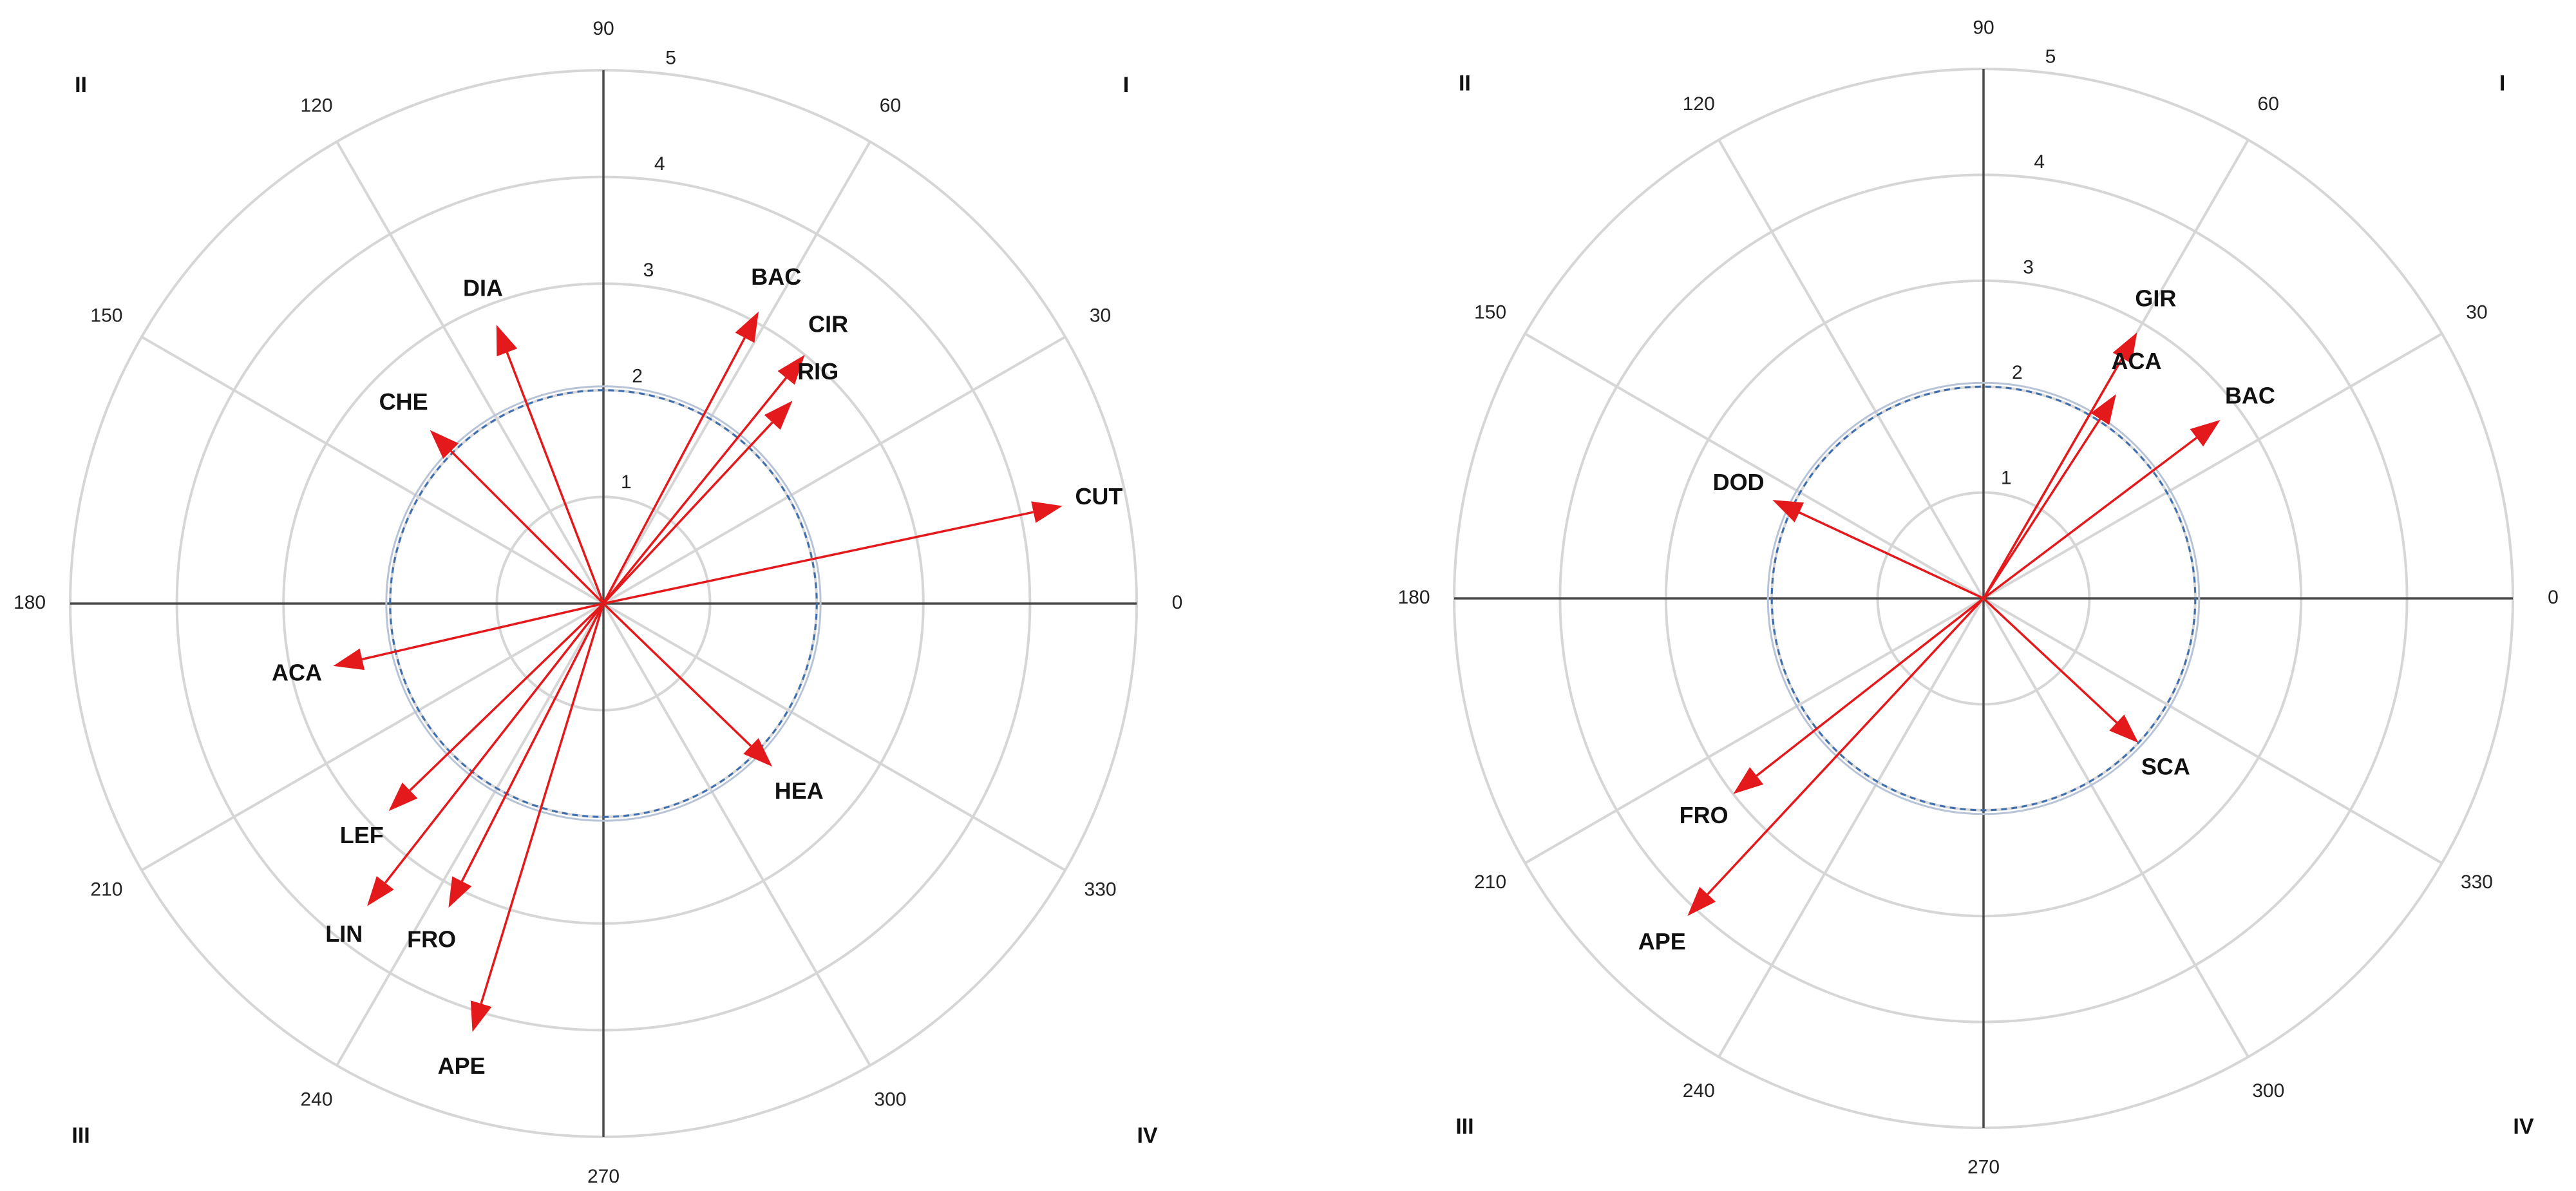 The width and height of the screenshot is (2576, 1191). I want to click on vector-label: BAC, so click(2250, 396).